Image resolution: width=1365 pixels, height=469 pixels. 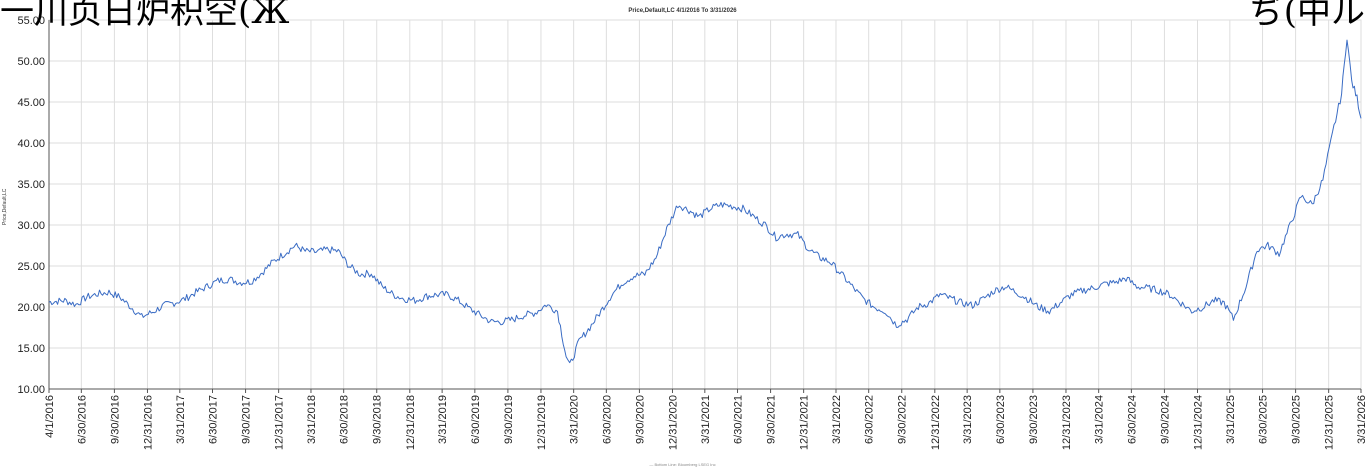 I want to click on y-tick-label: 25.00, so click(x=31, y=267).